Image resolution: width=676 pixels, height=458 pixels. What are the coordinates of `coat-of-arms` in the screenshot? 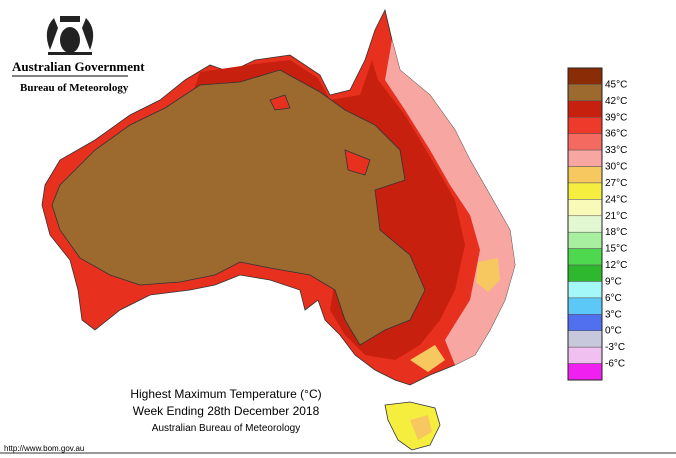 It's located at (70, 35).